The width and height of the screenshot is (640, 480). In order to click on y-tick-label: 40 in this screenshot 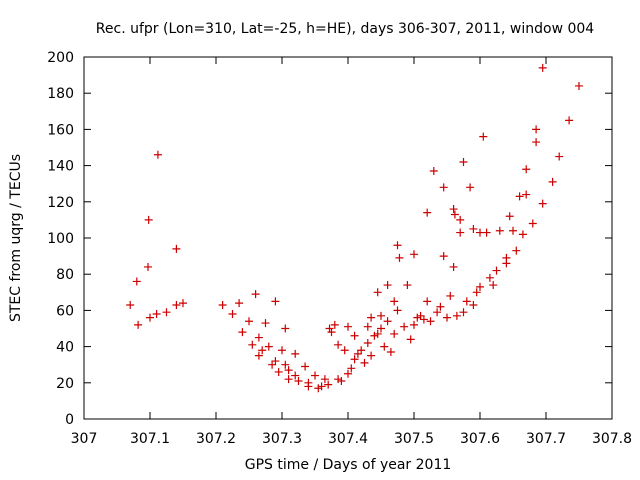, I will do `click(65, 348)`.